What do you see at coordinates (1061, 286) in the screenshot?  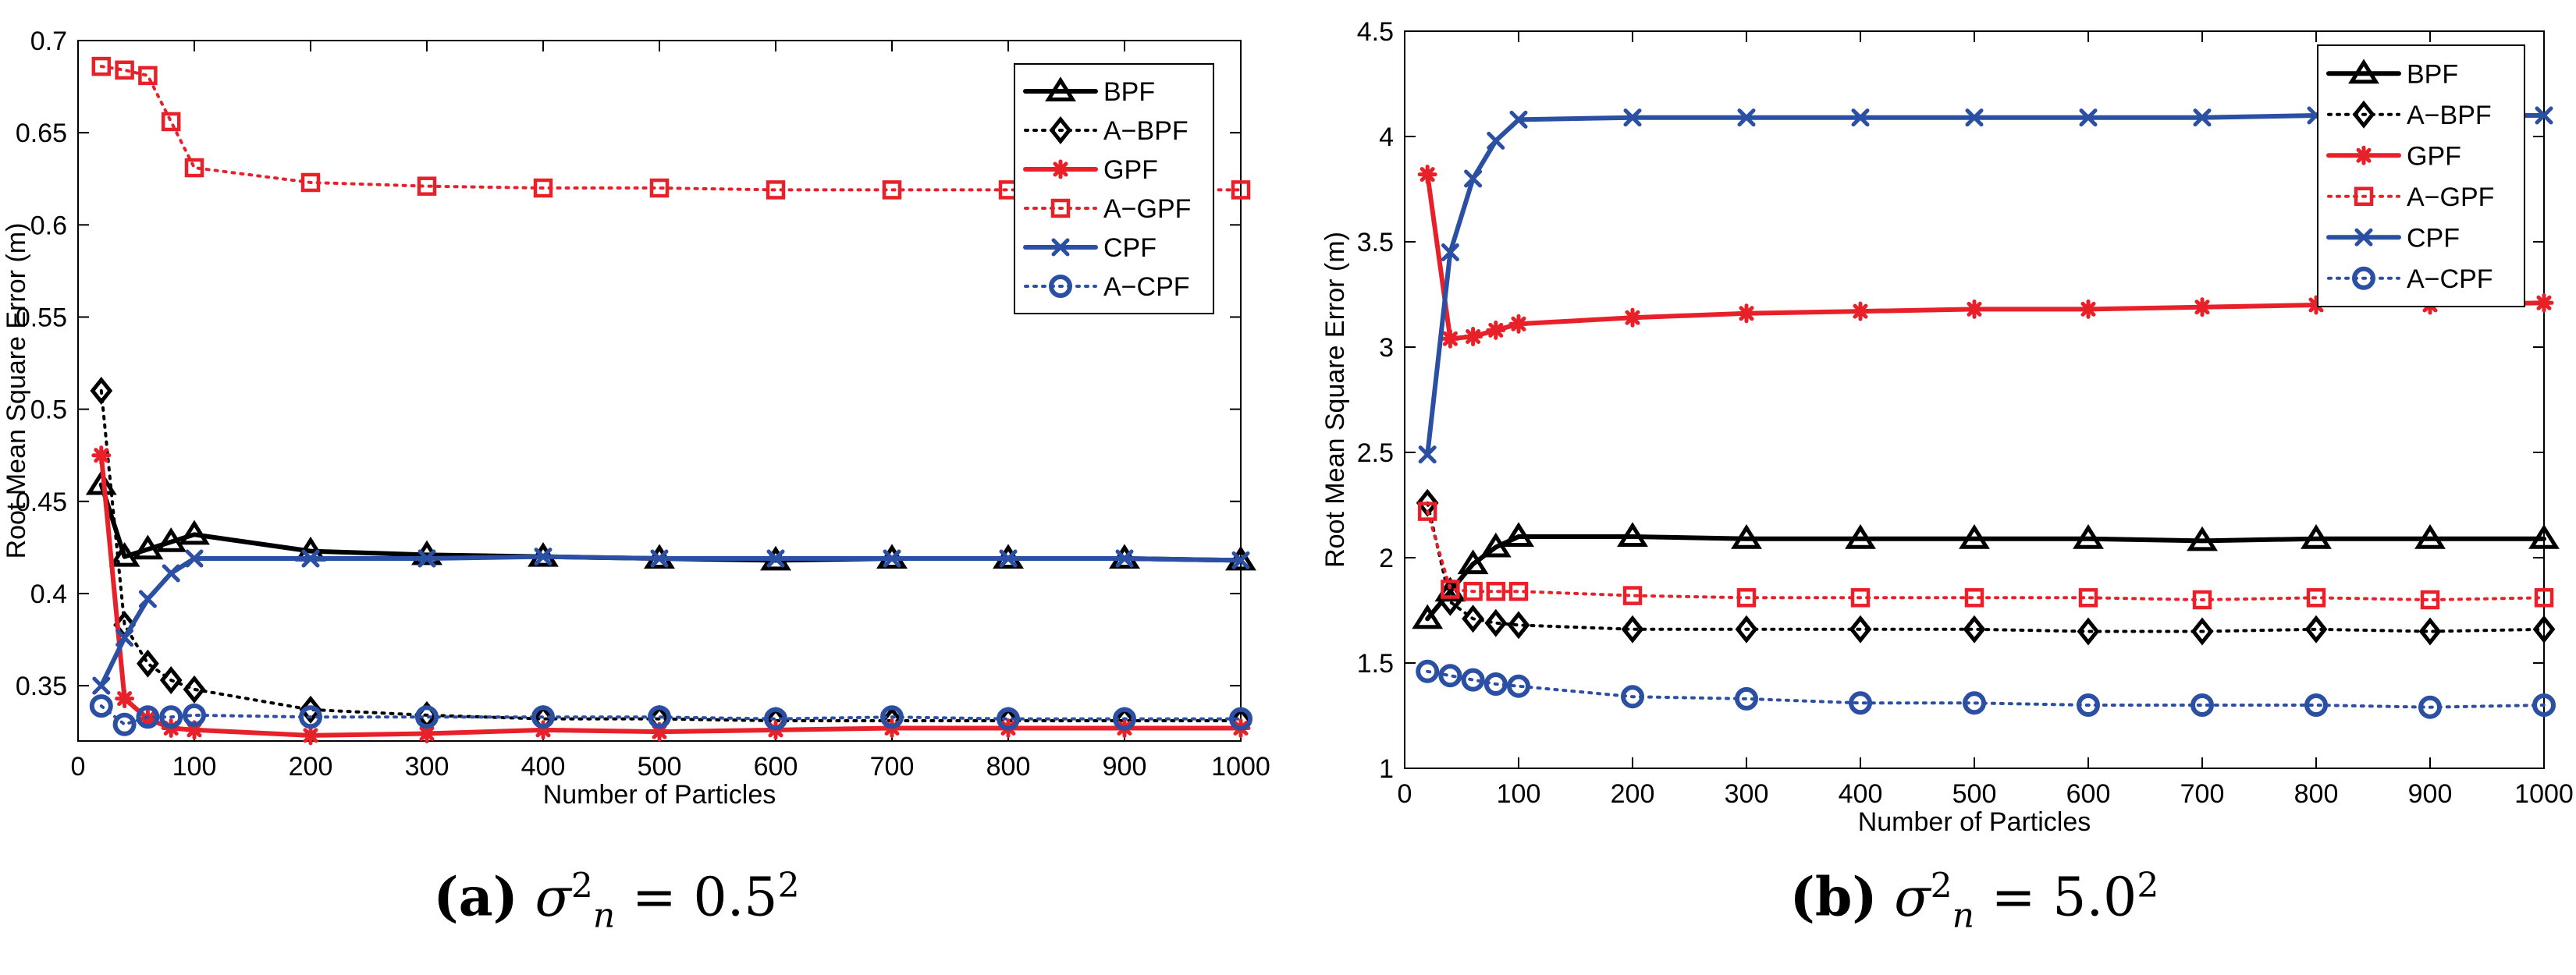 I see `panel-a-legend-marker-a-cpf` at bounding box center [1061, 286].